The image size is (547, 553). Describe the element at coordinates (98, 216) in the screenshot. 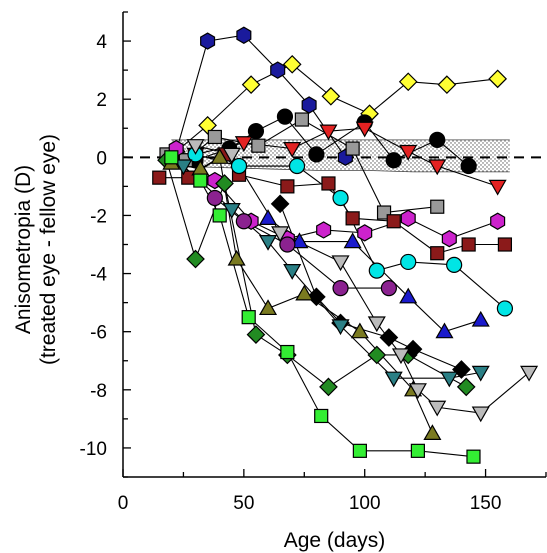

I see `y-tick-label: -2` at that location.